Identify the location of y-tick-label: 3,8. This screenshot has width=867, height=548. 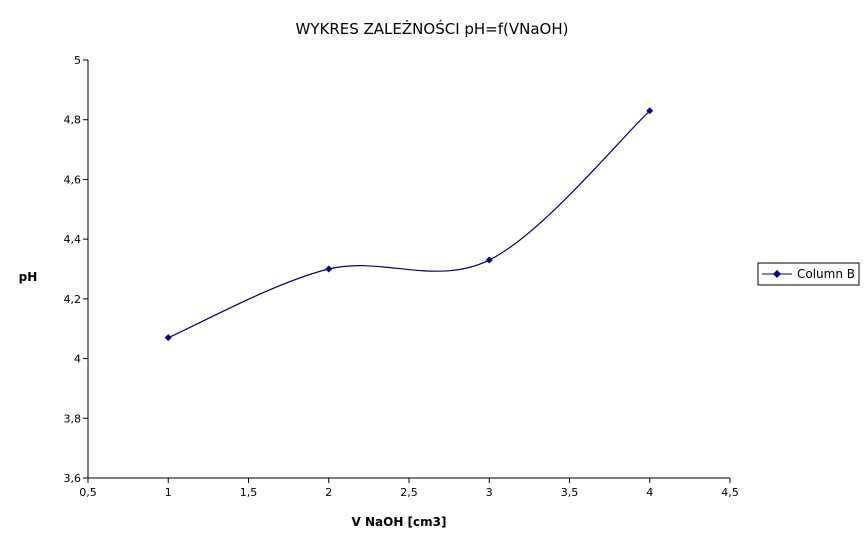
(73, 418).